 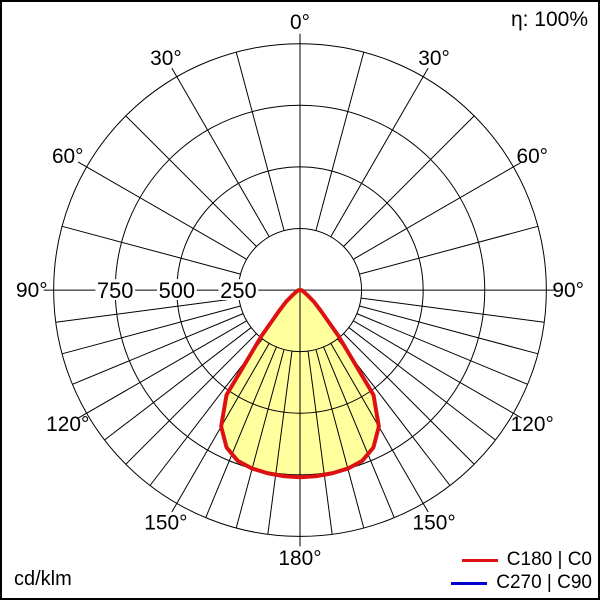 I want to click on svg-text: 500, so click(x=177, y=290).